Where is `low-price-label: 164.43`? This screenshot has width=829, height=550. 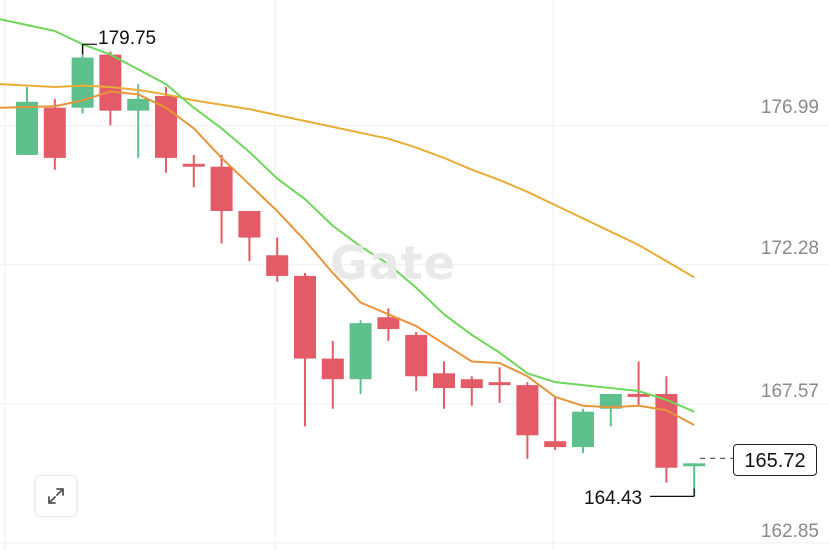
low-price-label: 164.43 is located at coordinates (613, 498).